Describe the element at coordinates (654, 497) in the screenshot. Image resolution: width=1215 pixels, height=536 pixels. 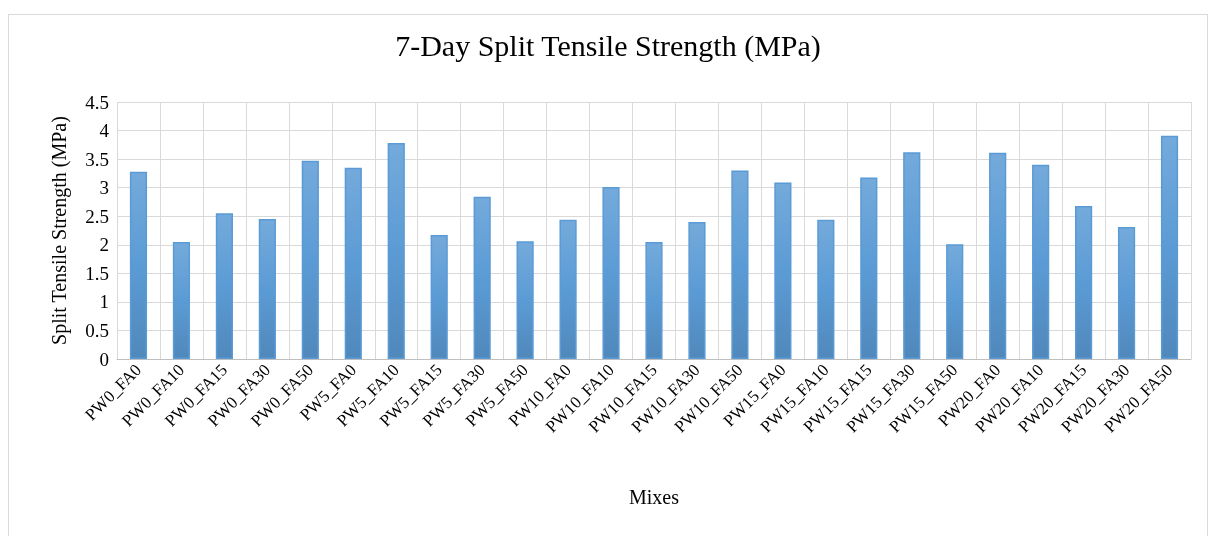
I see `x-axis-title: Mixes` at that location.